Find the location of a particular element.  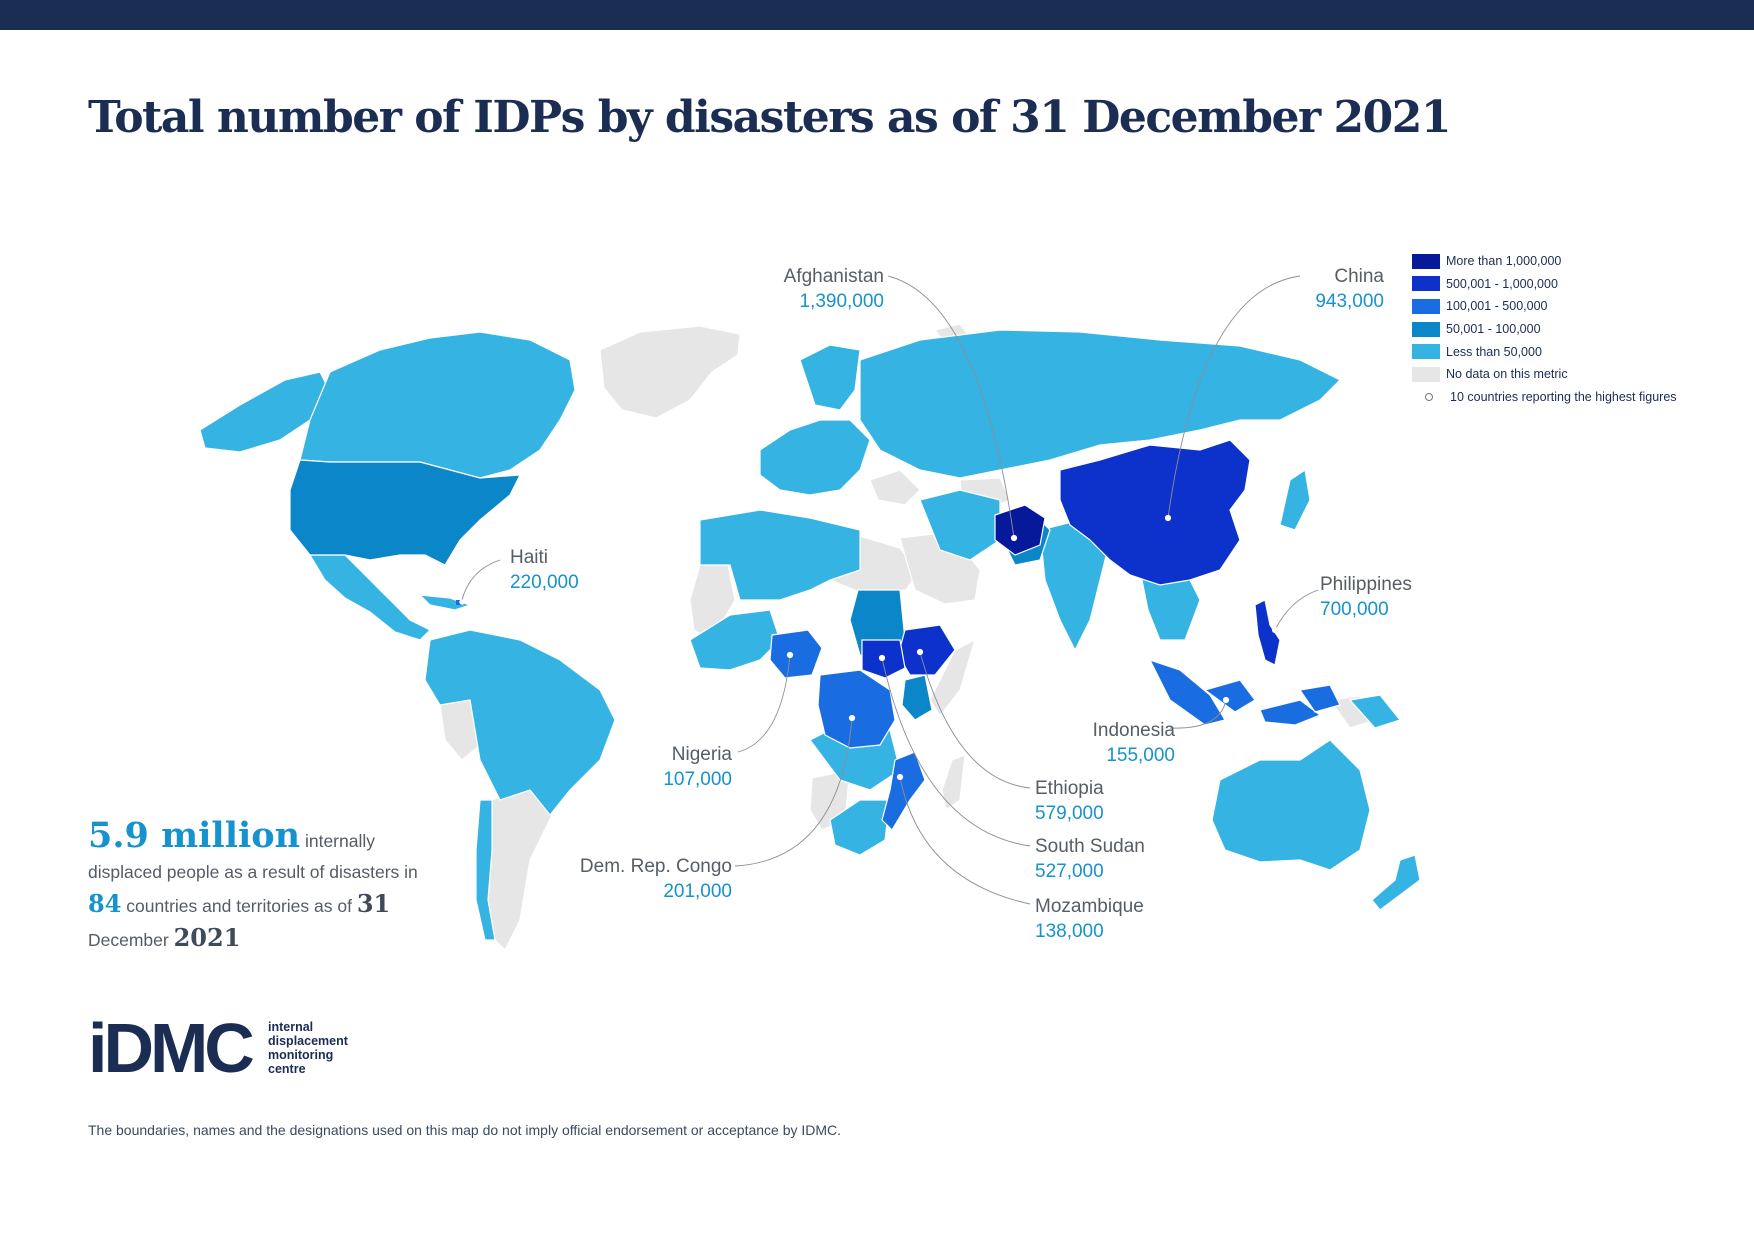

callout-afghanistan: Afghanistan 1,390,000 is located at coordinates (812, 289).